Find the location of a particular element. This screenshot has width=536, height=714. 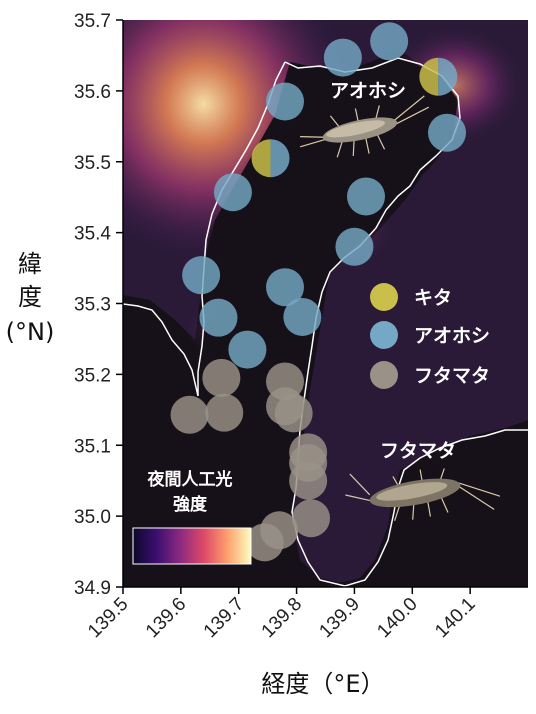

y-tick-label: 35.4 is located at coordinates (92, 234).